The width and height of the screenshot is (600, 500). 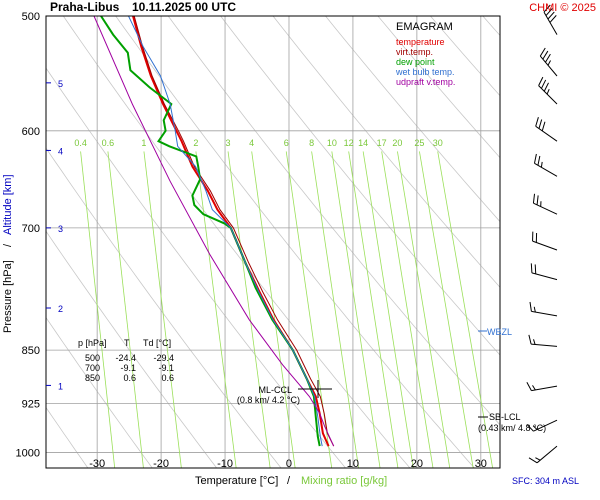 What do you see at coordinates (349, 143) in the screenshot?
I see `mixing-ratio-label: 12` at bounding box center [349, 143].